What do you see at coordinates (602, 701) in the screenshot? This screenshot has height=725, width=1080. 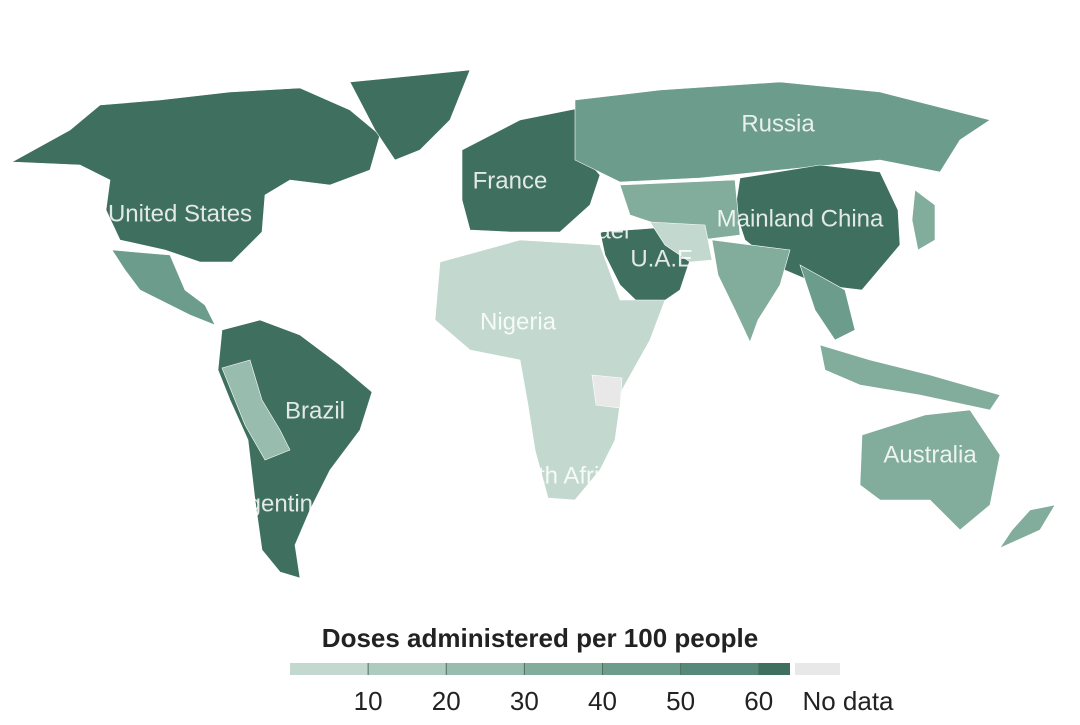 I see `legend-tick-label: 40` at bounding box center [602, 701].